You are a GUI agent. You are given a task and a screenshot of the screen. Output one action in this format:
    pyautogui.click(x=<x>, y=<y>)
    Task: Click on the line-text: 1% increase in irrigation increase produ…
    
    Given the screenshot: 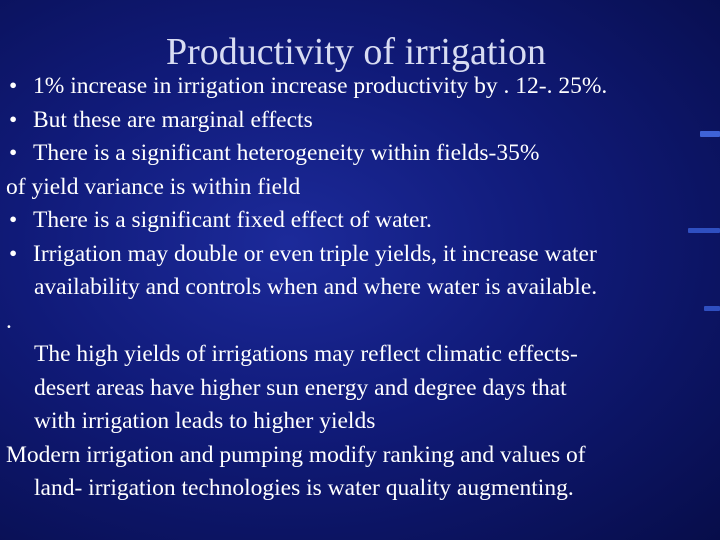 What is the action you would take?
    pyautogui.click(x=320, y=86)
    